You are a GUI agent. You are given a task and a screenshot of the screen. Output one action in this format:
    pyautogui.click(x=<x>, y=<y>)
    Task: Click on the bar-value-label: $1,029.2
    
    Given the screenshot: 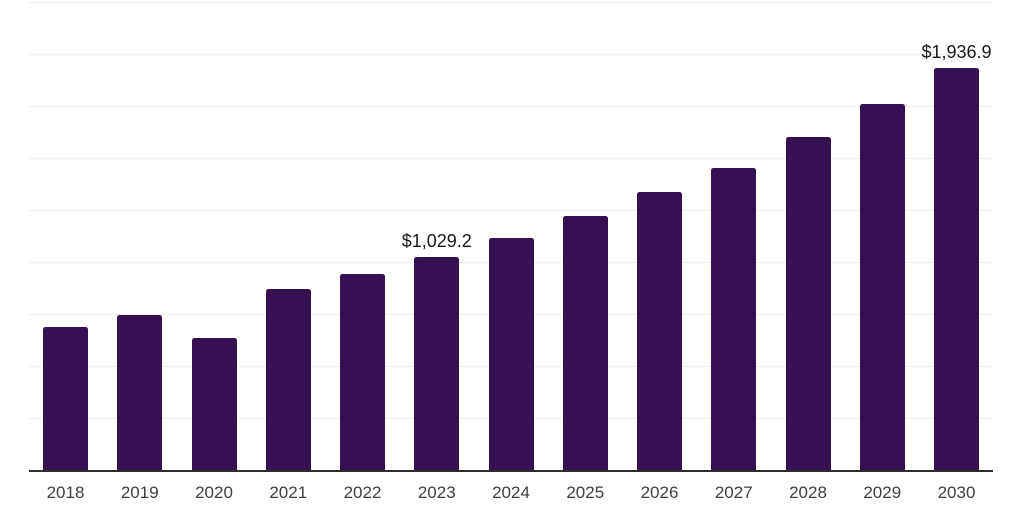 What is the action you would take?
    pyautogui.click(x=436, y=240)
    